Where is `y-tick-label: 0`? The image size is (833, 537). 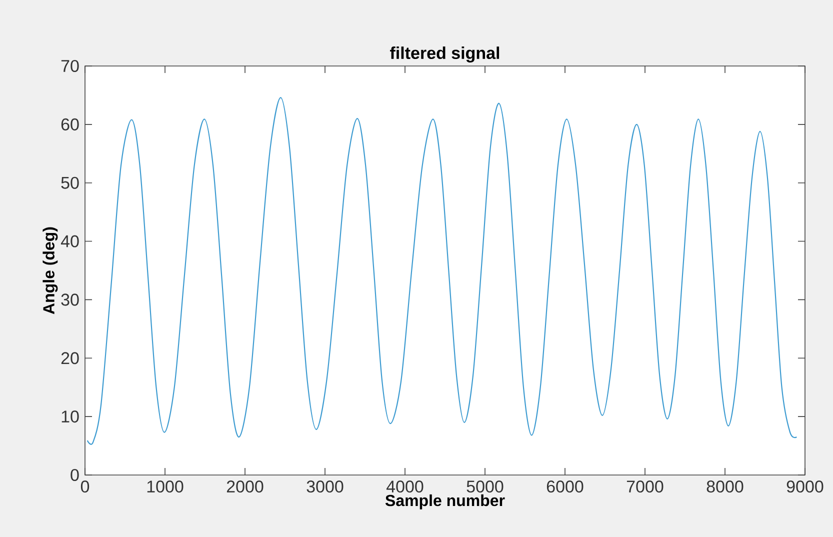 y-tick-label: 0 is located at coordinates (74, 475).